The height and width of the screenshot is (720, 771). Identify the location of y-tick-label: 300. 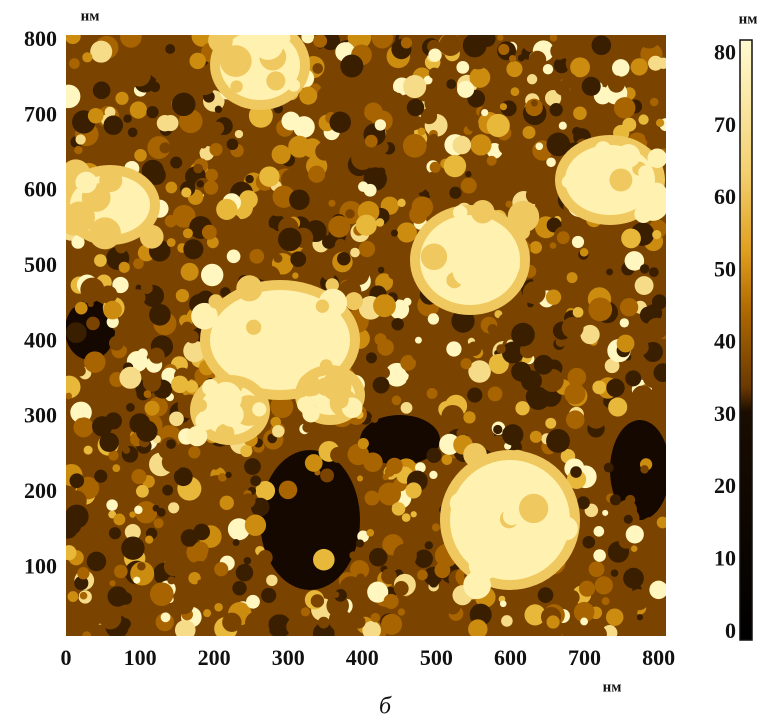
(40, 415).